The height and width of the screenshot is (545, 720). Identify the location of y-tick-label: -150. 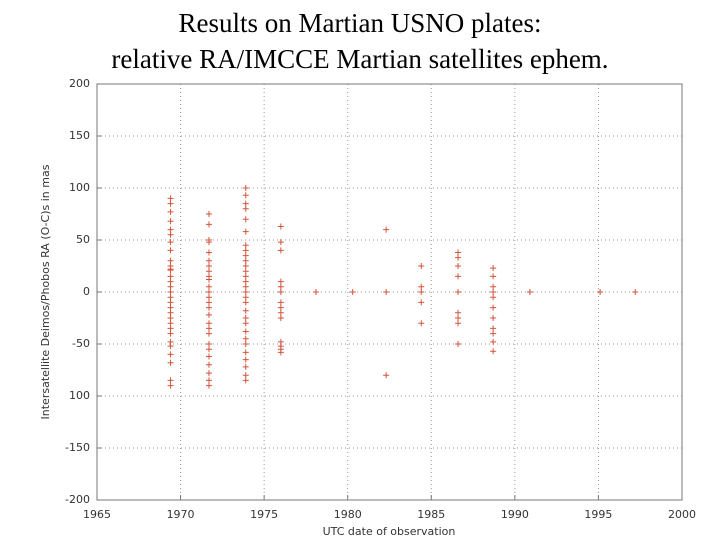
(77, 447).